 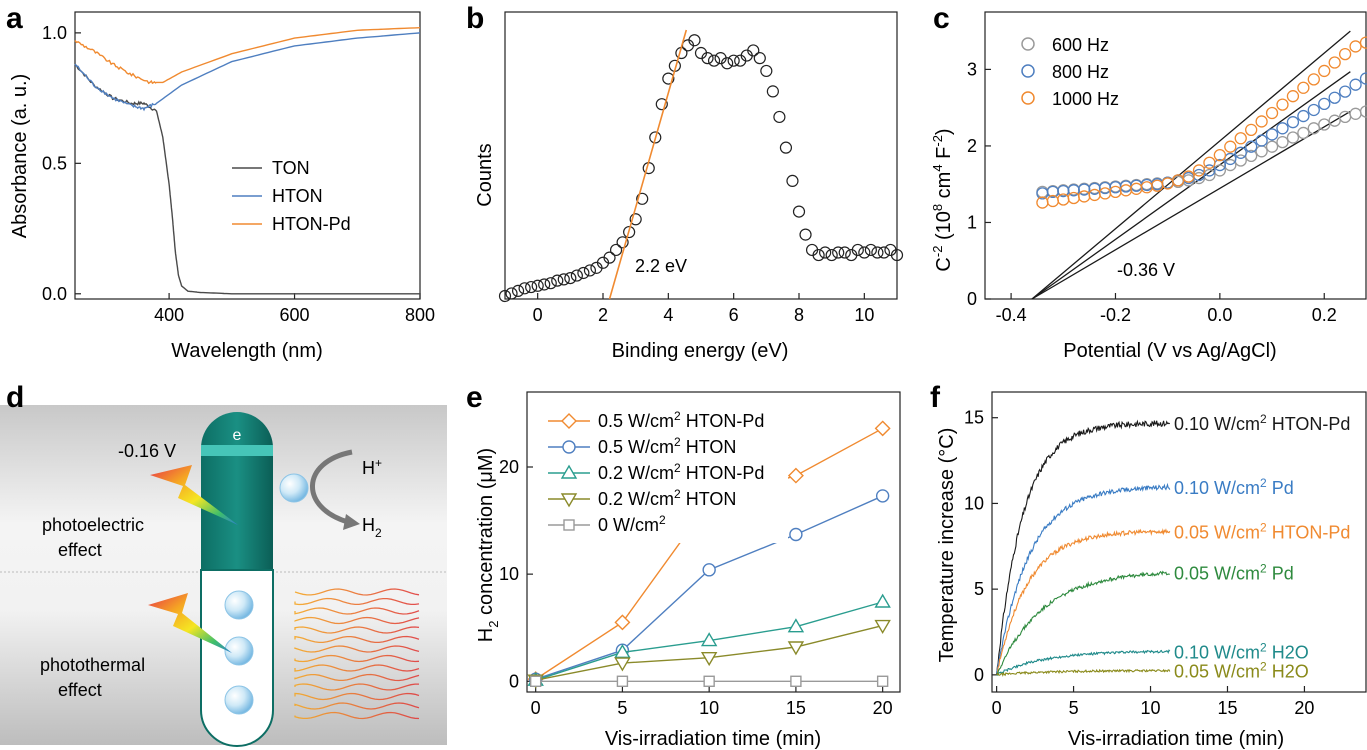 I want to click on panel-a-label: a, so click(x=14, y=18).